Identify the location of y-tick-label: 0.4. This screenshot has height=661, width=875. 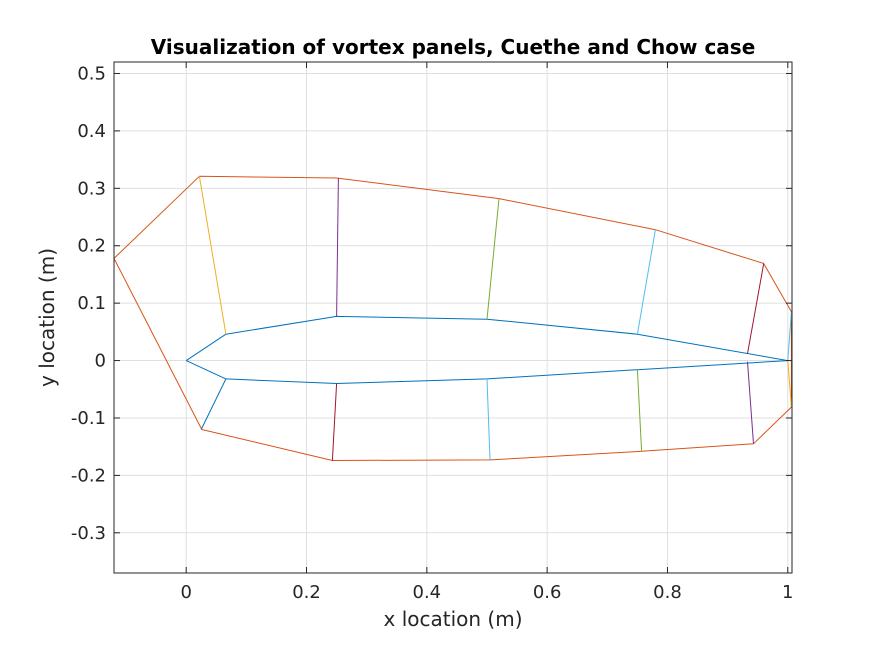
(91, 131).